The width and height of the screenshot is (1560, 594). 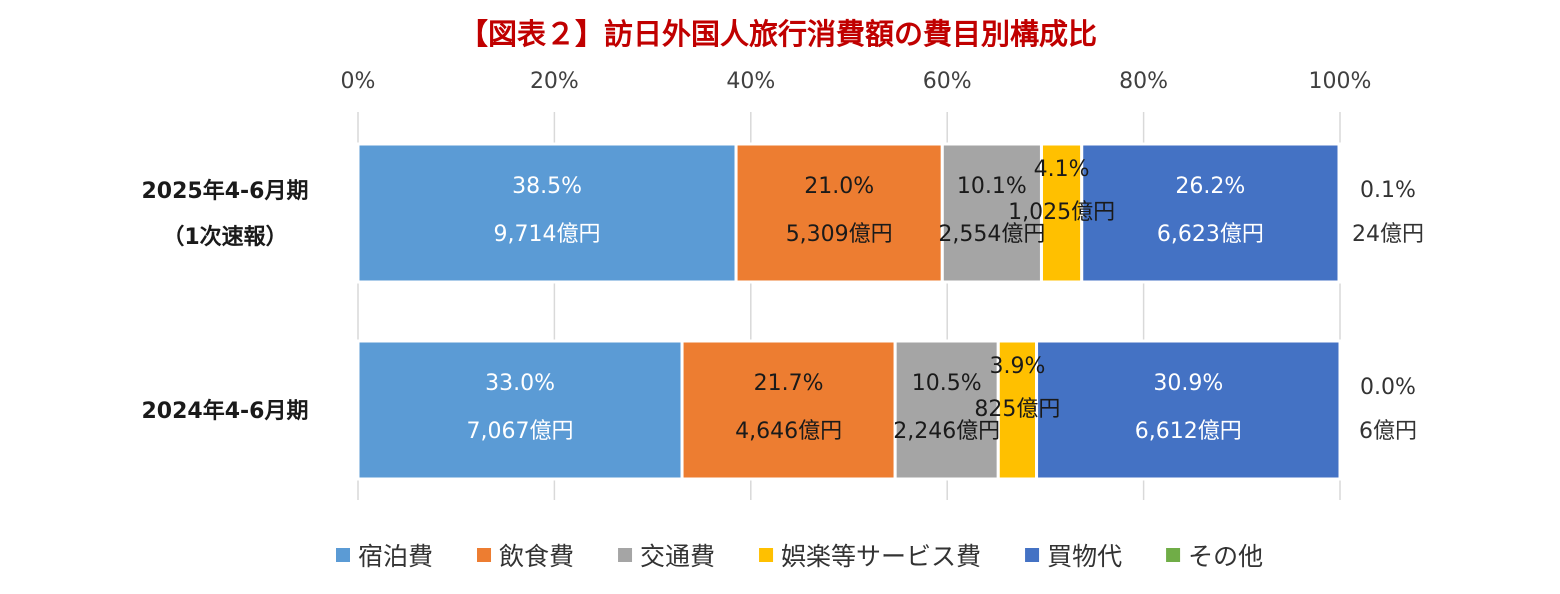 What do you see at coordinates (225, 411) in the screenshot?
I see `category-label: 2024年4-6月期` at bounding box center [225, 411].